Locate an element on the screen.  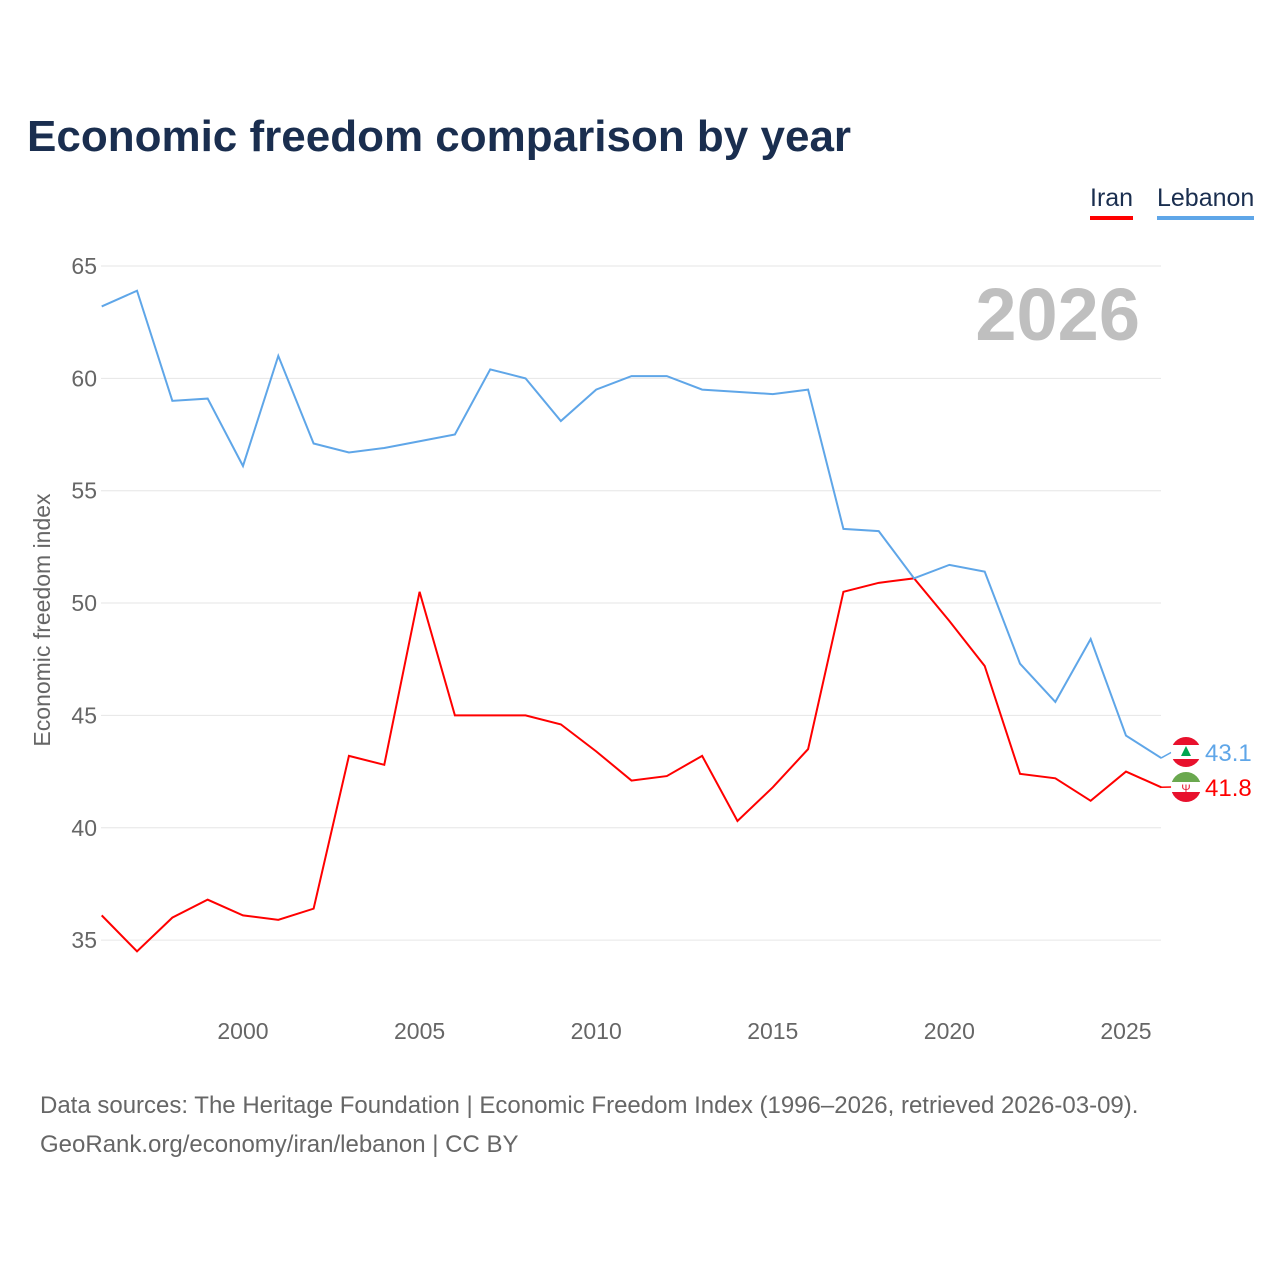
svg-text: Ψ is located at coordinates (1185, 789).